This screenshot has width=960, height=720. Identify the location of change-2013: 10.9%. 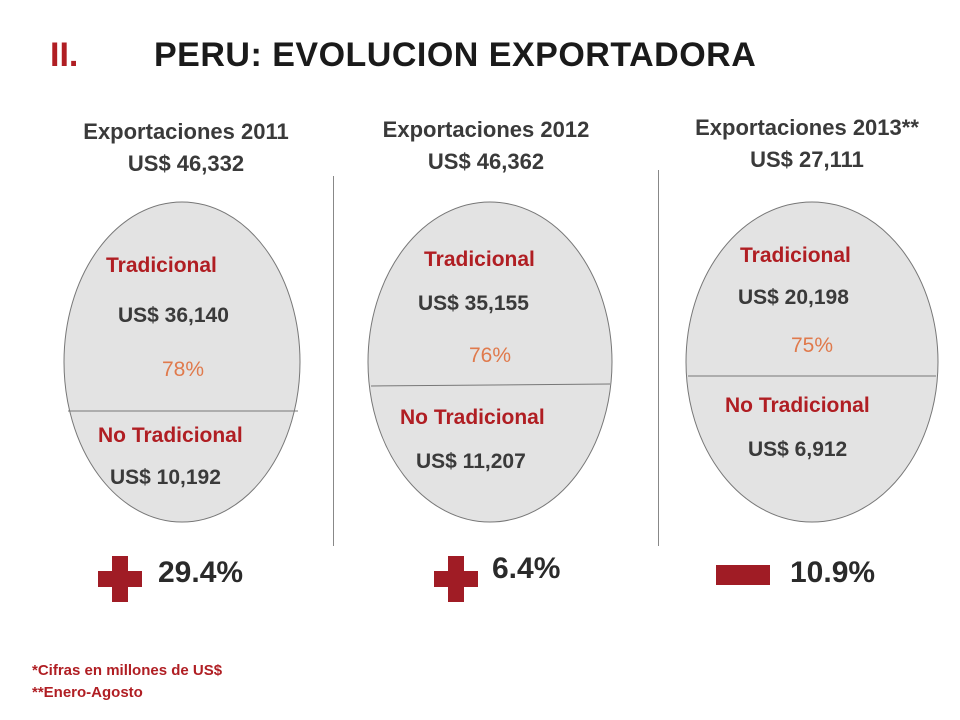
(833, 572).